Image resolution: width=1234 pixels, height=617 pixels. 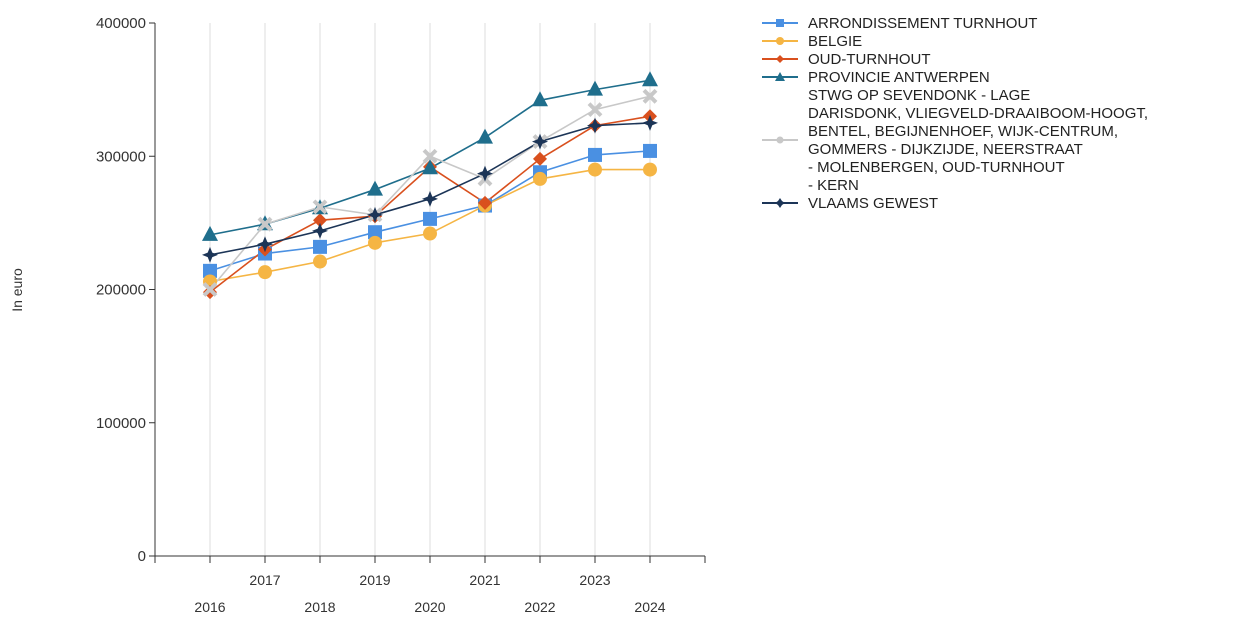 I want to click on legend-label: - MOLENBERGEN, OUD-TURNHOUT, so click(x=936, y=167).